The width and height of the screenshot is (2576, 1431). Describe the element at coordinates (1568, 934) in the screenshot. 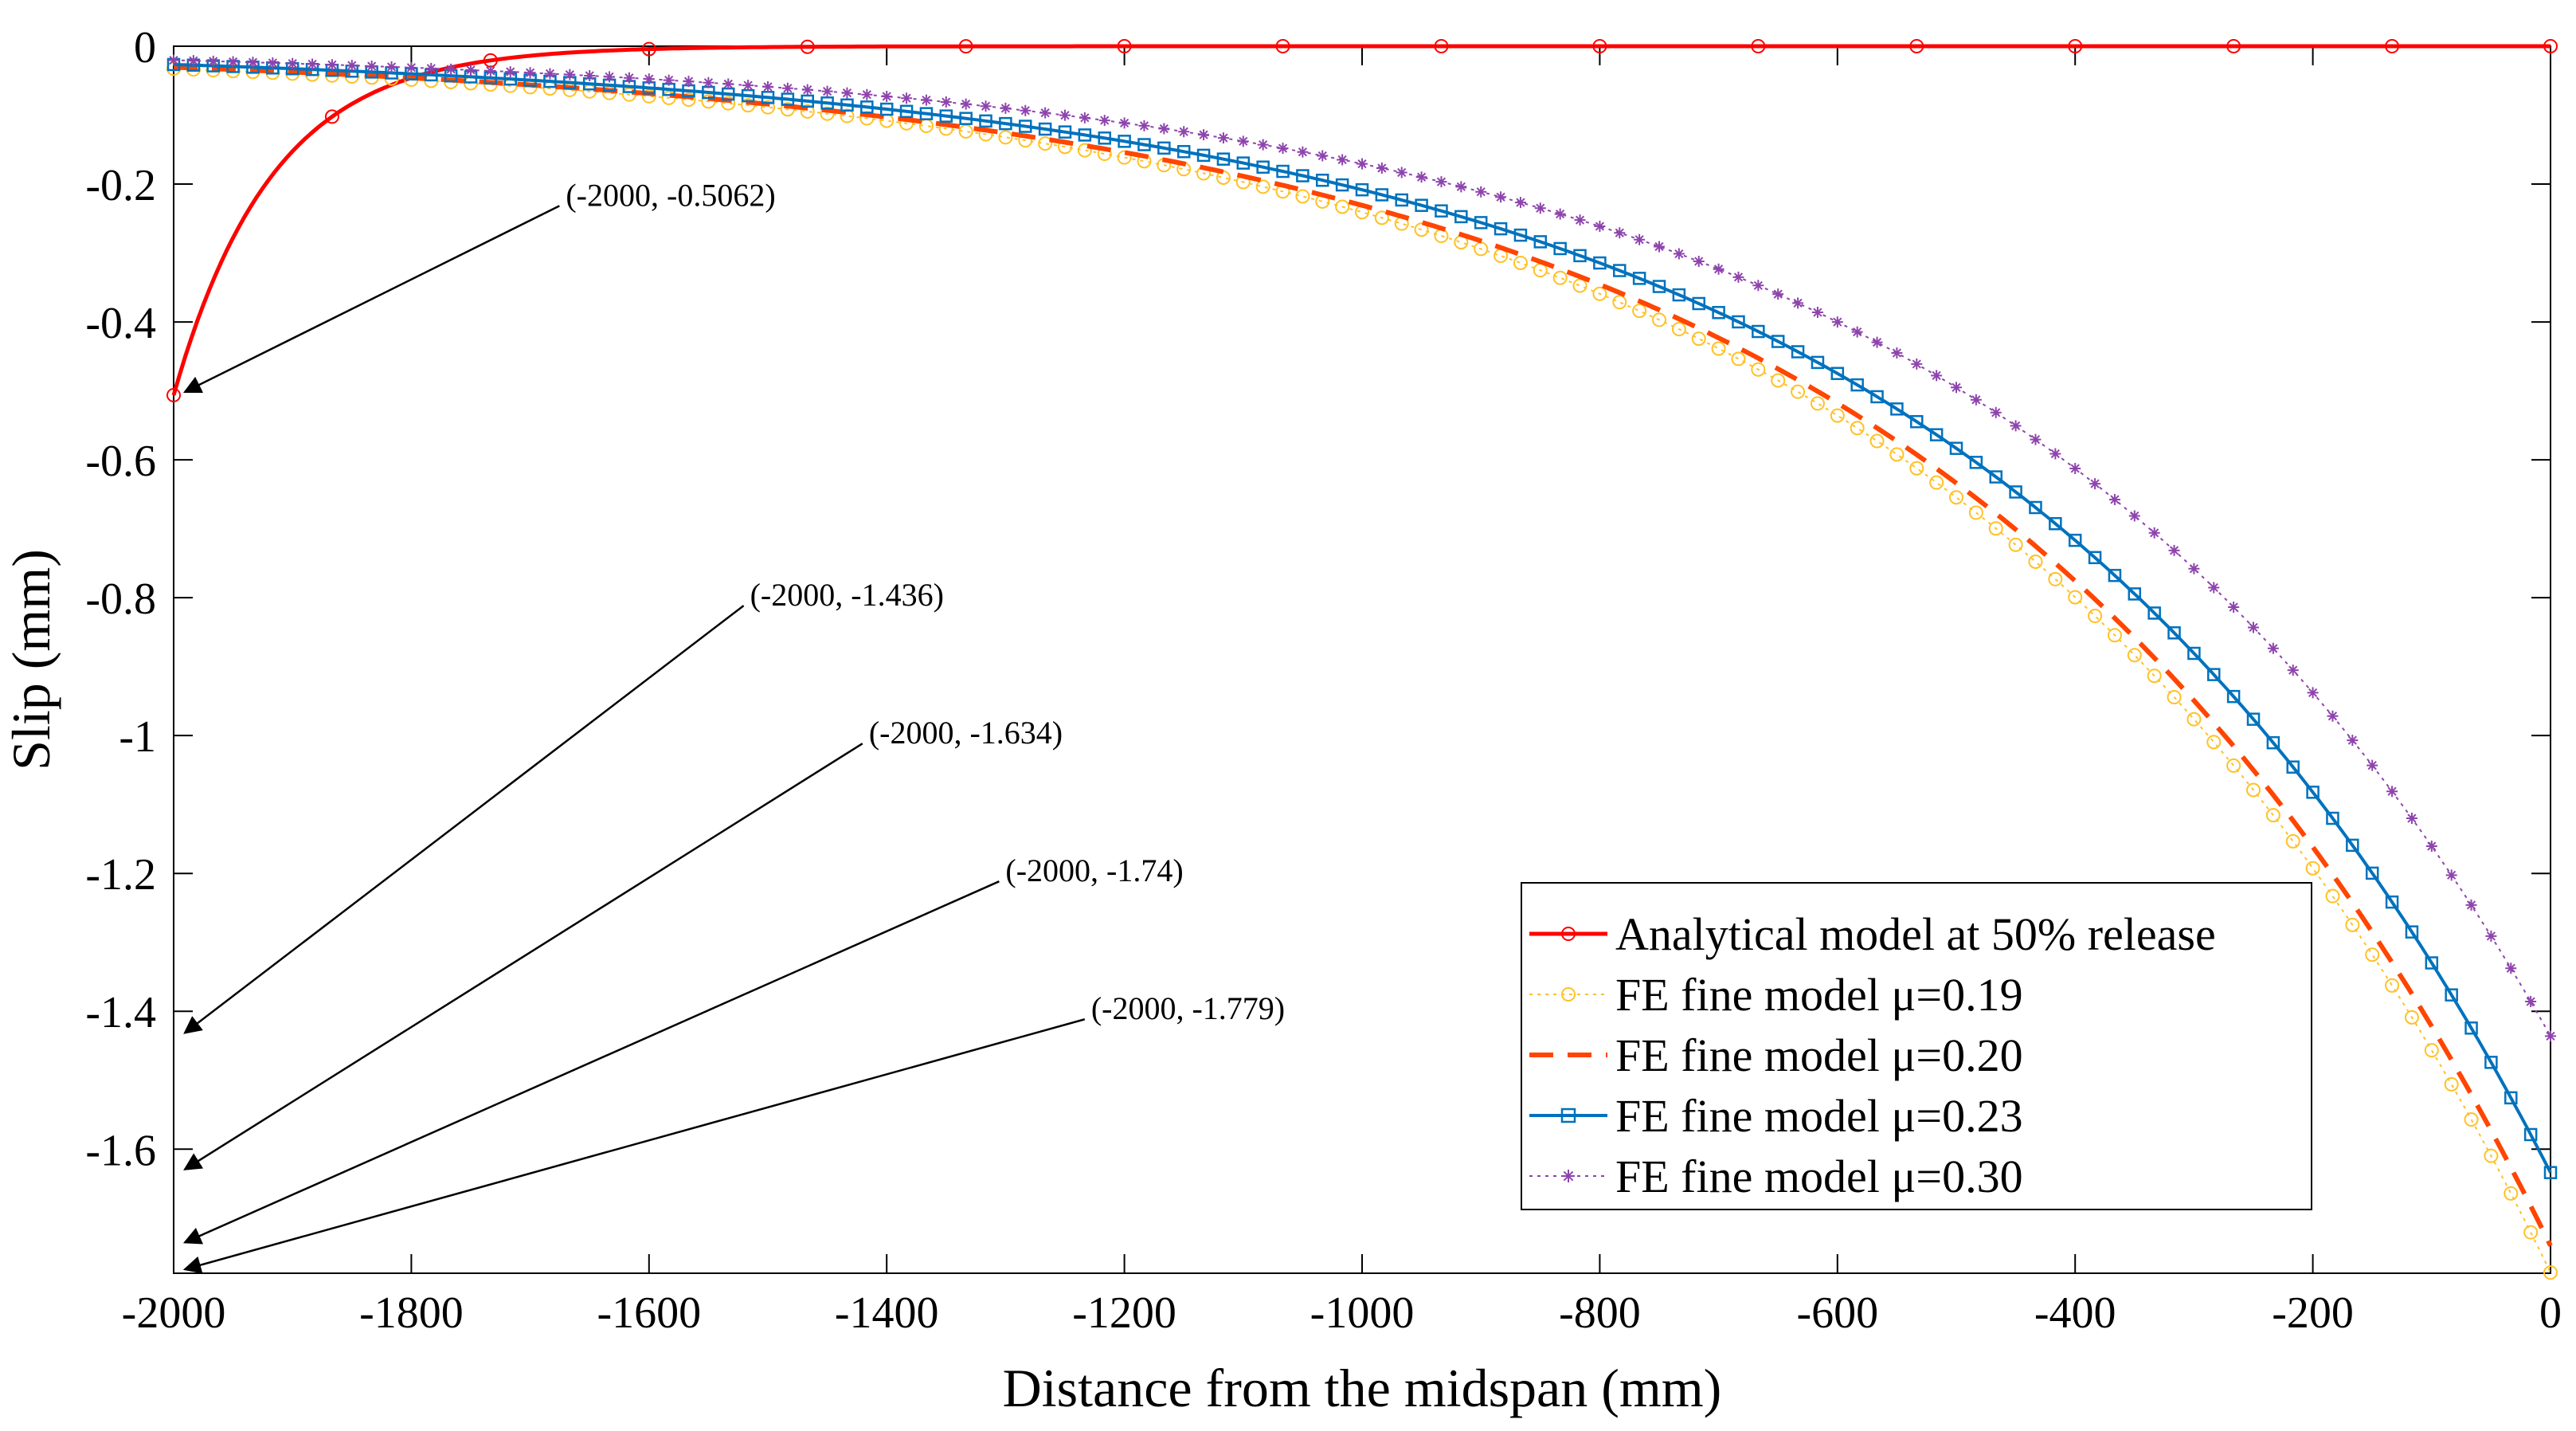

I see `legend-marker` at that location.